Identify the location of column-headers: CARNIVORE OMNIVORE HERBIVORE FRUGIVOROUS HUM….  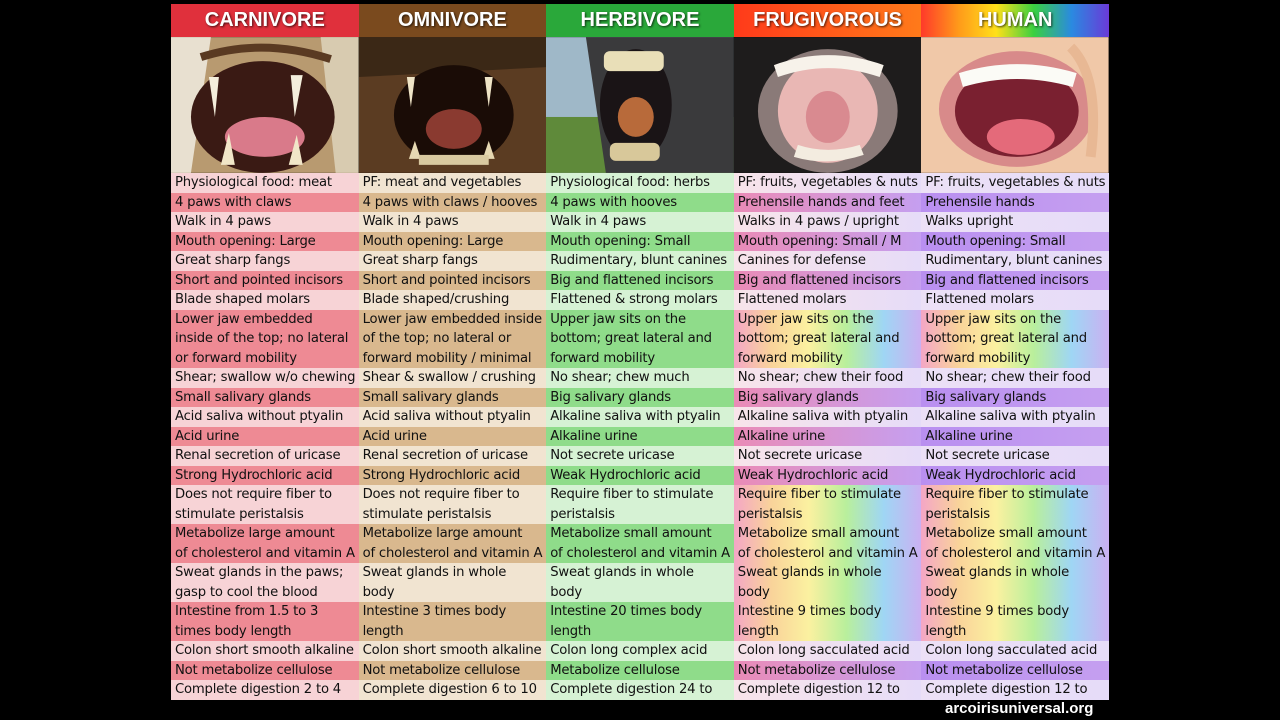
(640, 20).